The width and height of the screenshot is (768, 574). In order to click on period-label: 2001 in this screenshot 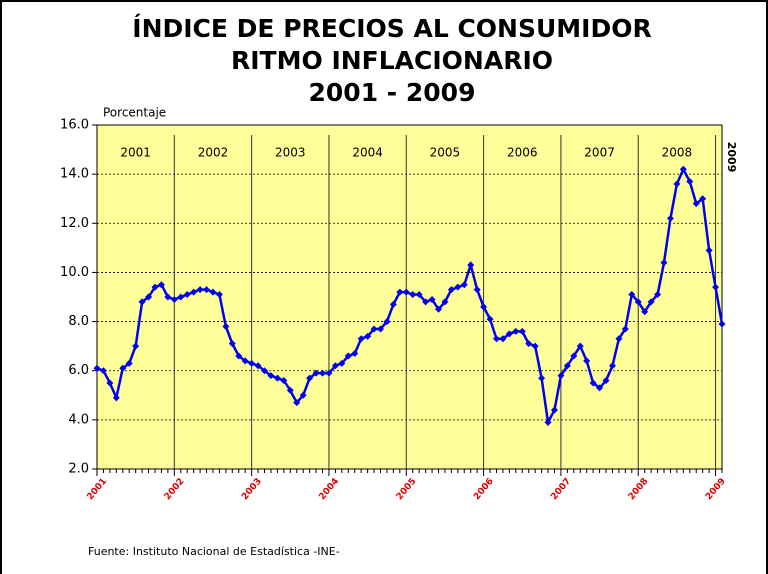, I will do `click(135, 153)`.